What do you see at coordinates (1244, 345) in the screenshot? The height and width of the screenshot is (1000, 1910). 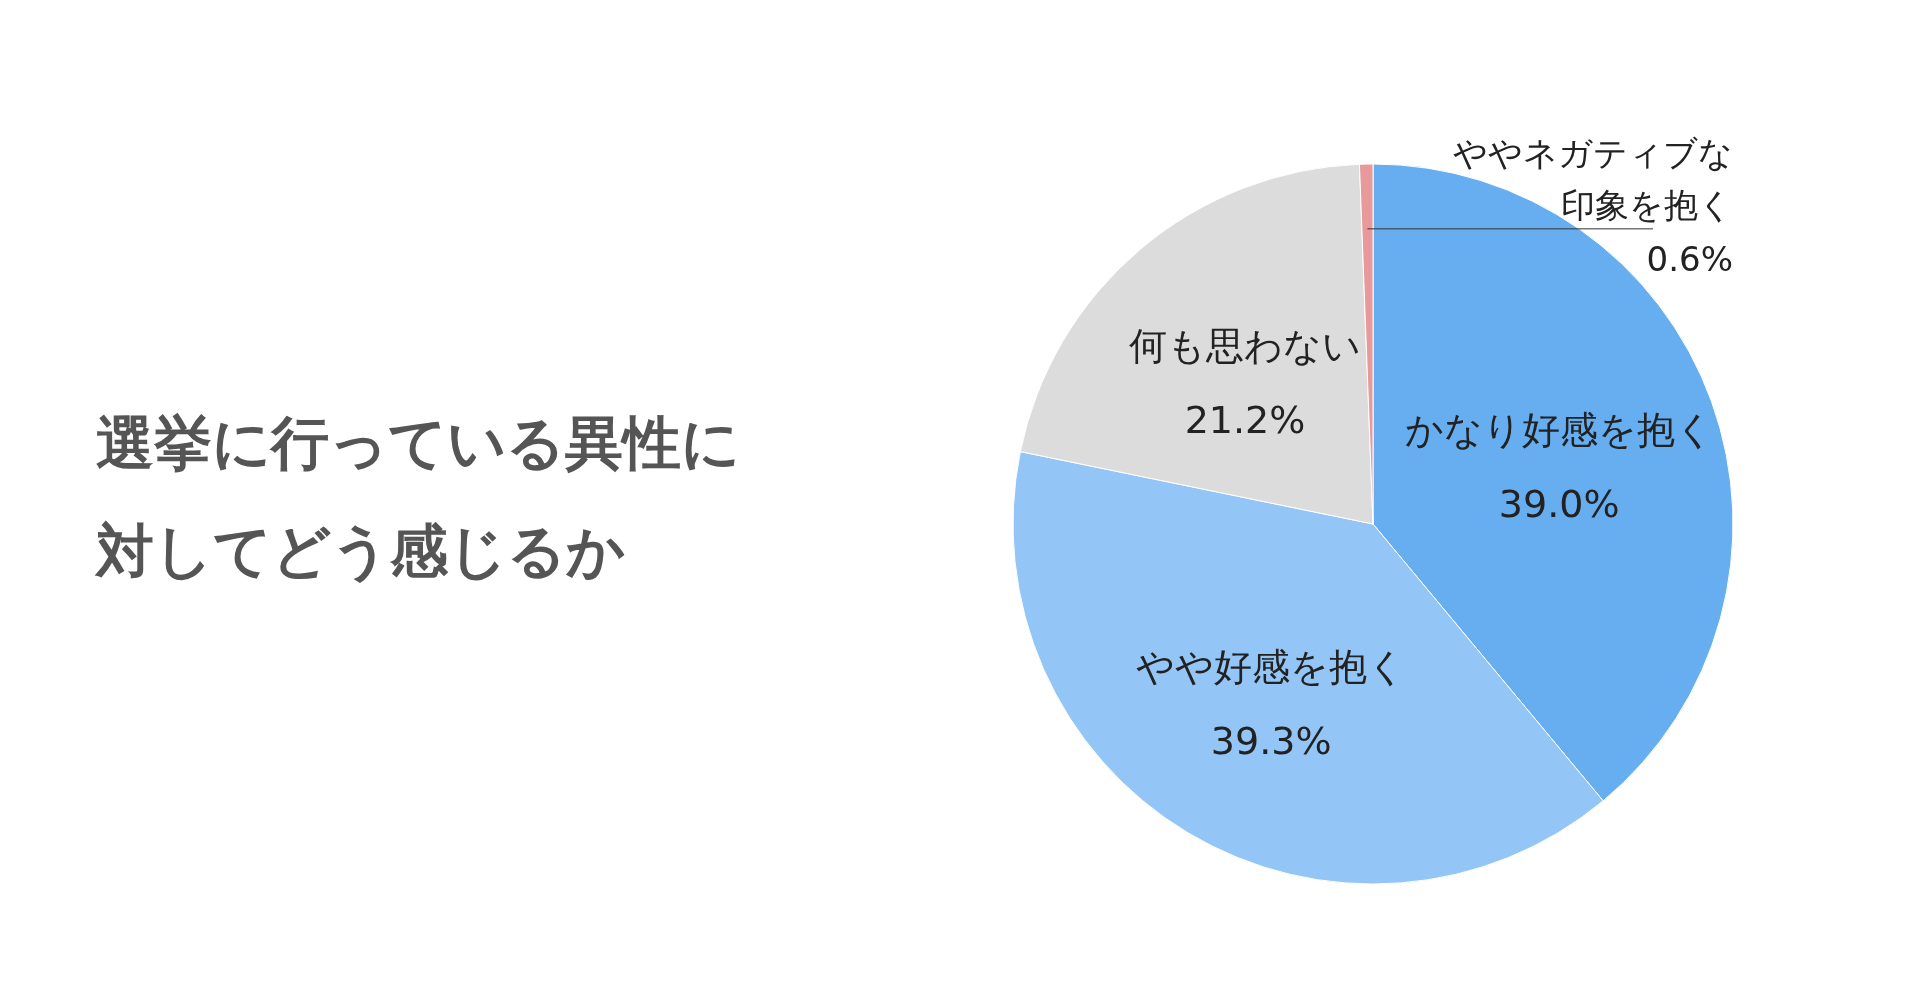 I see `slice-label: 何も思わない` at bounding box center [1244, 345].